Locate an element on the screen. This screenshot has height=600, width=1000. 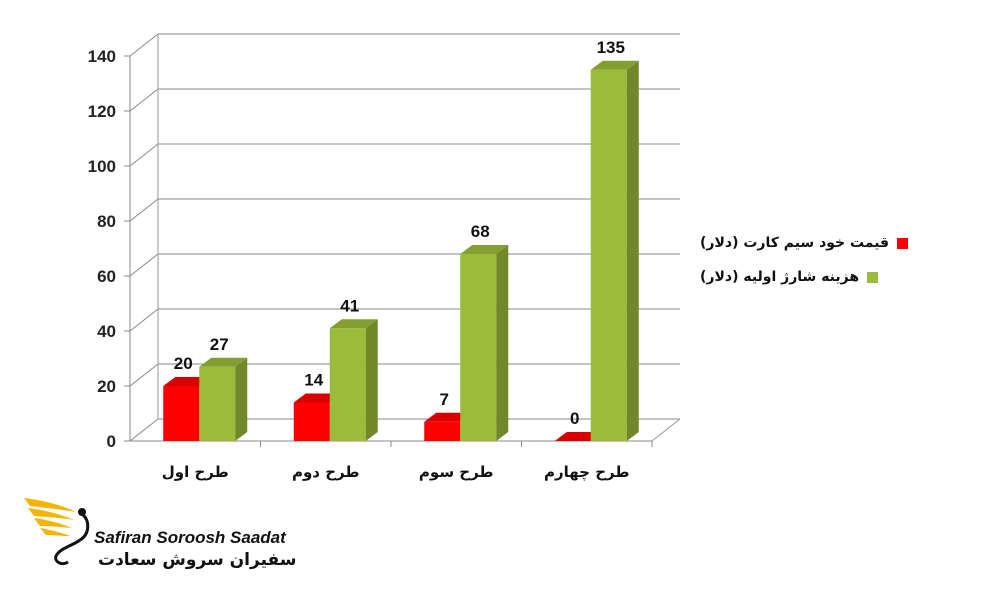
logo-text-fa: سفیران سروش سعادت is located at coordinates (197, 560).